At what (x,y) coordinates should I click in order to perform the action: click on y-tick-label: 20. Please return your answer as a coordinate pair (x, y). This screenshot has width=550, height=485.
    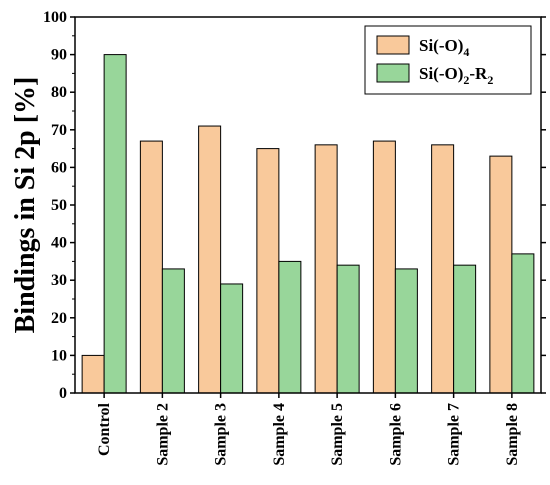
    Looking at the image, I should click on (59, 318).